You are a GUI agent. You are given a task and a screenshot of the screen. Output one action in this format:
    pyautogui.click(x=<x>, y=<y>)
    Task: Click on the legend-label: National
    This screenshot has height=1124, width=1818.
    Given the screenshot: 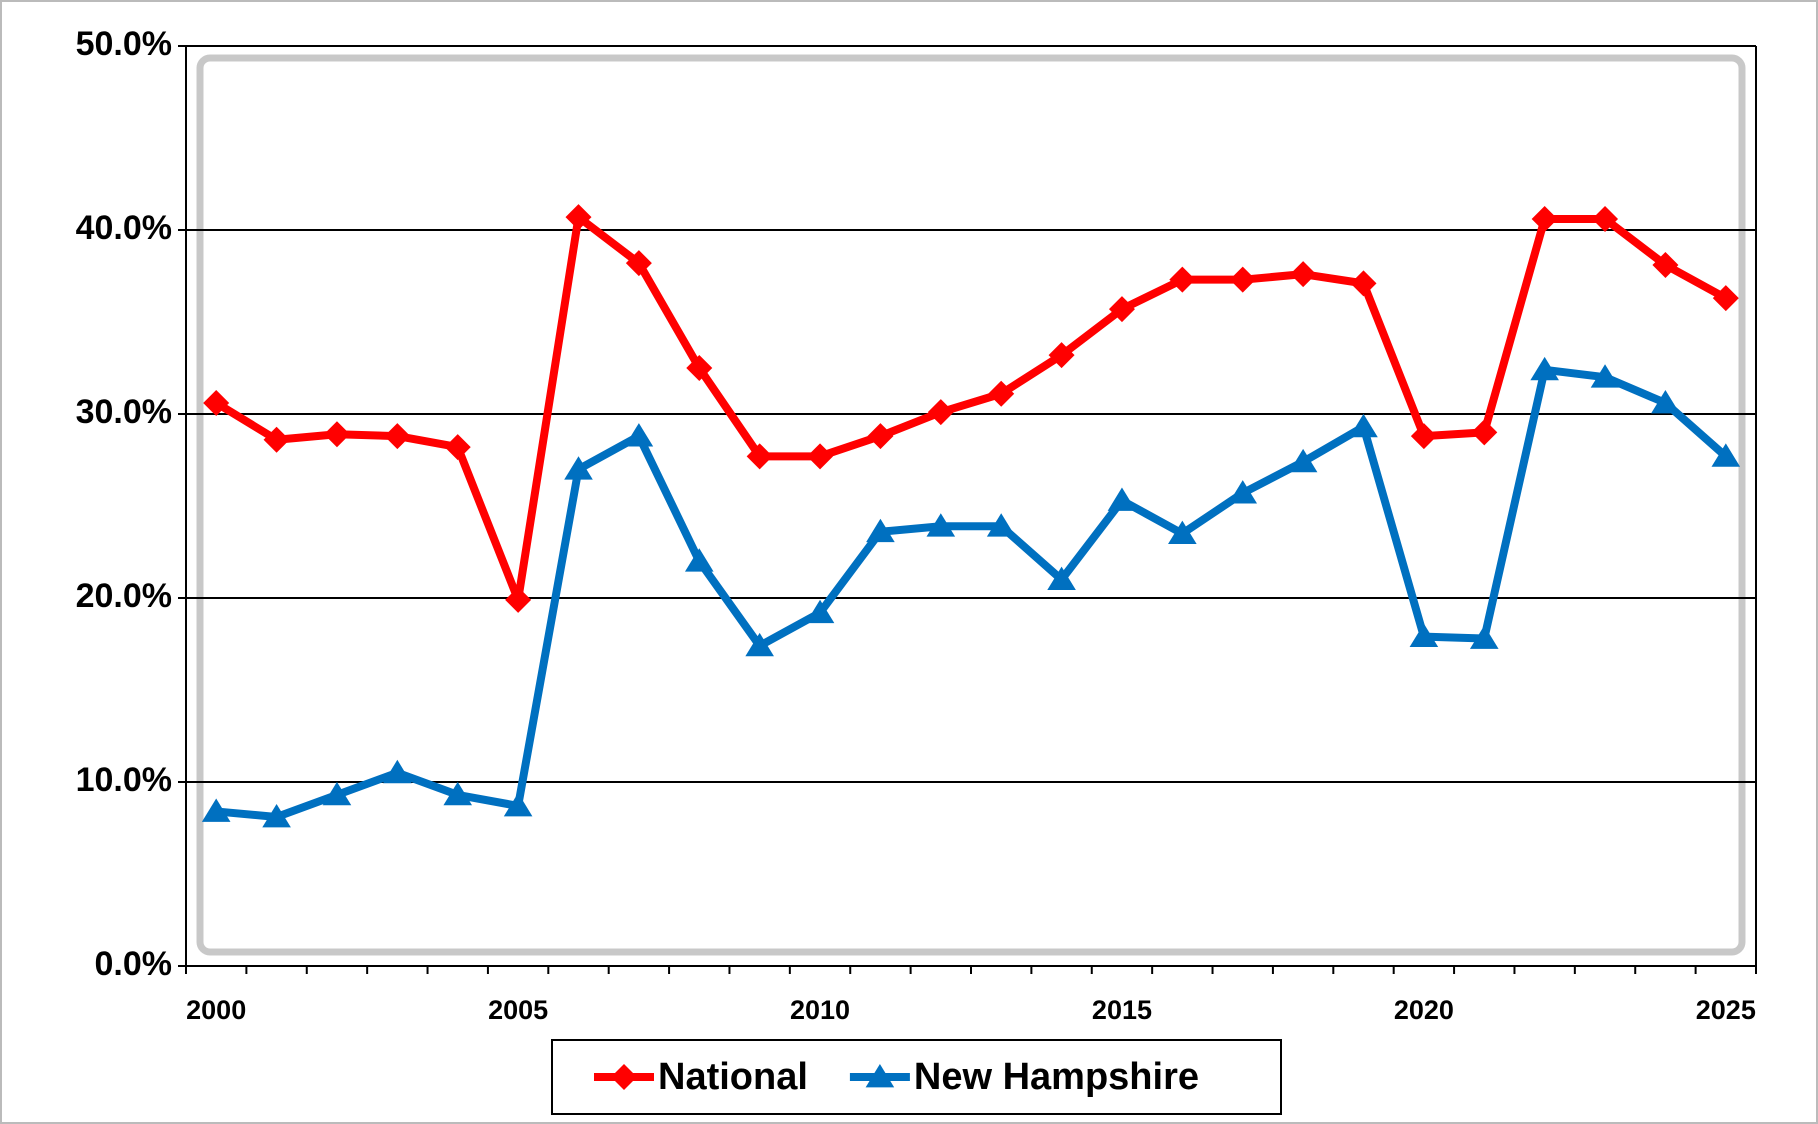 What is the action you would take?
    pyautogui.click(x=733, y=1077)
    